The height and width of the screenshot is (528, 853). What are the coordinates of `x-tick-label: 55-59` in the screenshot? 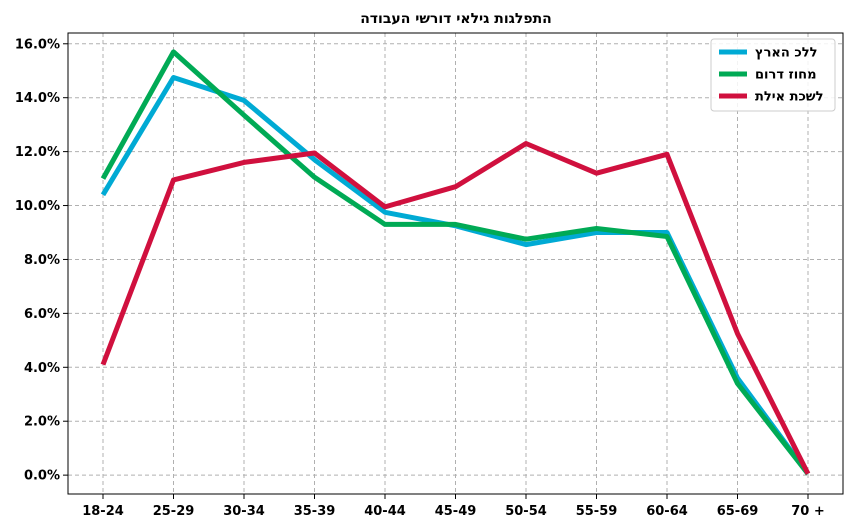 It's located at (597, 511).